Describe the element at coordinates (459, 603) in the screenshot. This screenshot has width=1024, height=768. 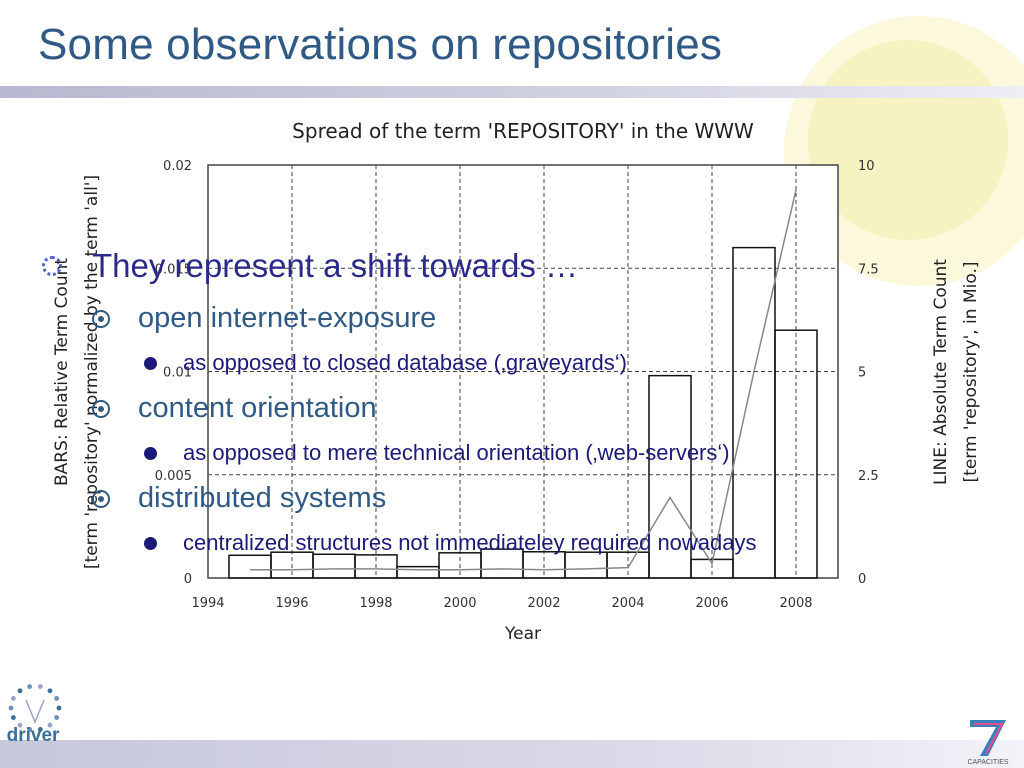
I see `x-tick-label: 2000` at that location.